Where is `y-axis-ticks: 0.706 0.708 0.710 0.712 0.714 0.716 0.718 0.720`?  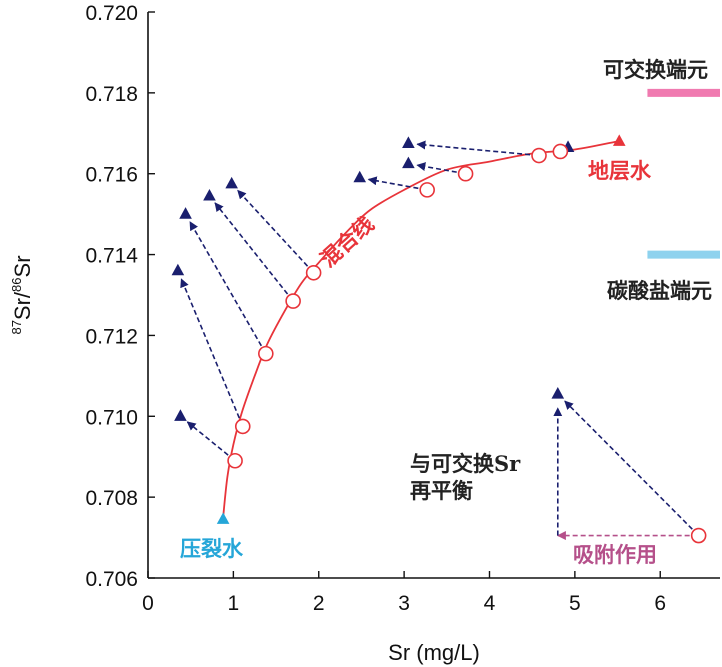 y-axis-ticks: 0.706 0.708 0.710 0.712 0.714 0.716 0.718 0.720 is located at coordinates (120, 296).